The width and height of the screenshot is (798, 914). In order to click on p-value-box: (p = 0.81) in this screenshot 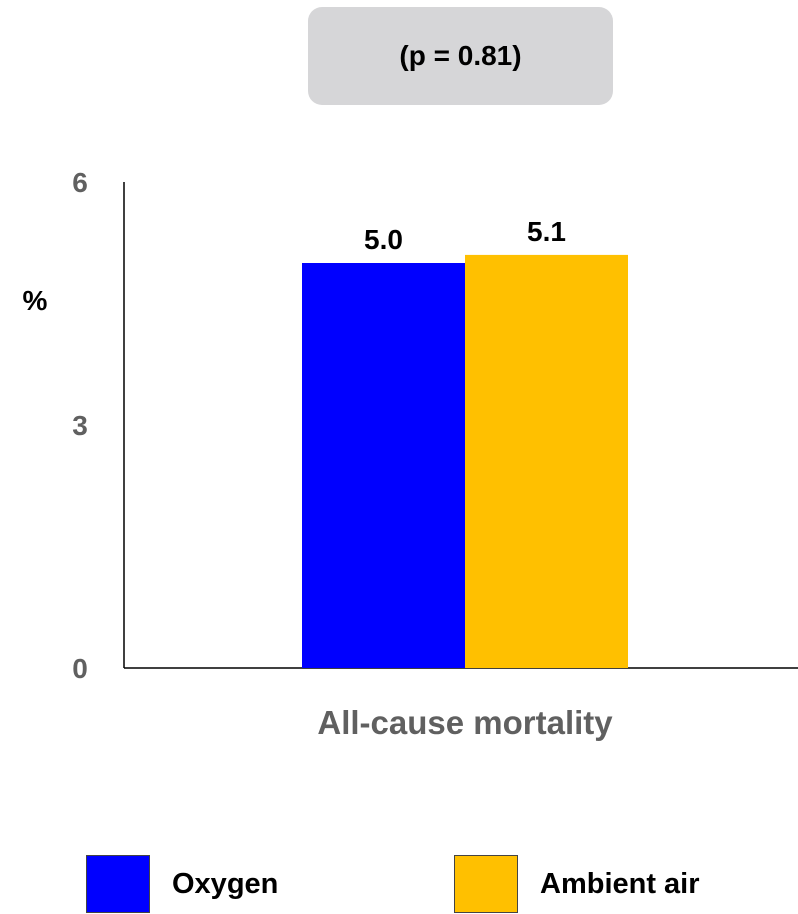, I will do `click(460, 56)`.